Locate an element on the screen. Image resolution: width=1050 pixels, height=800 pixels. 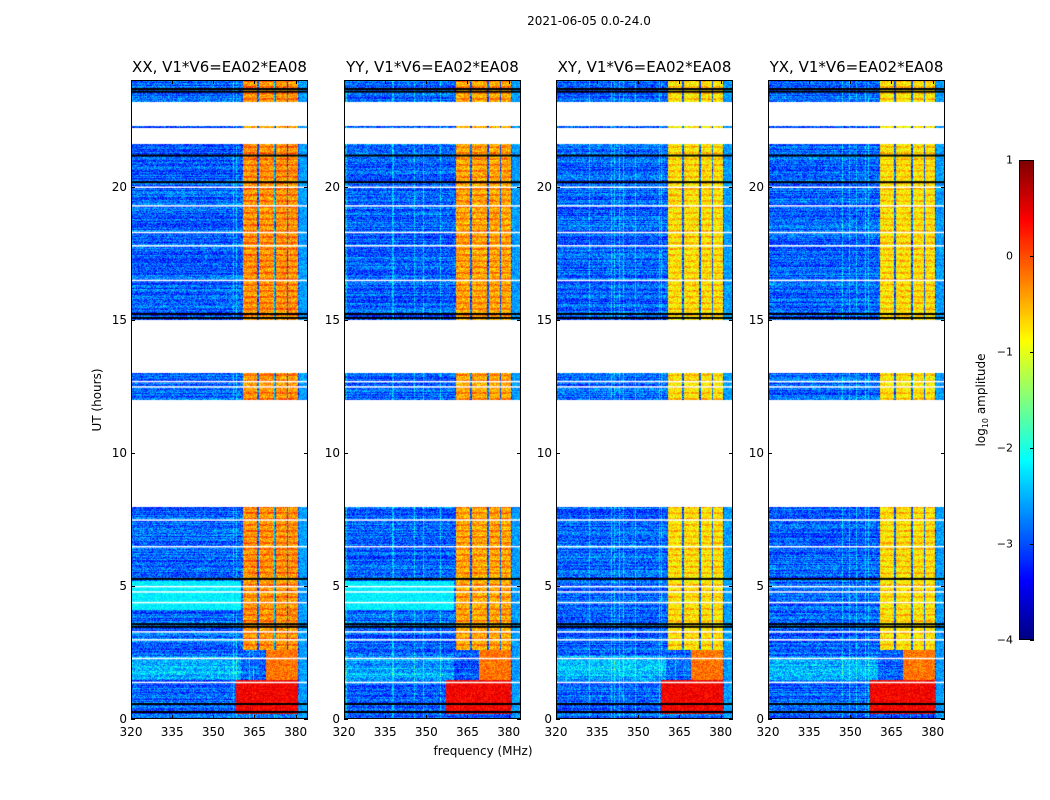
panel-title: XX, V1*V6=EA02*EA08 is located at coordinates (219, 67).